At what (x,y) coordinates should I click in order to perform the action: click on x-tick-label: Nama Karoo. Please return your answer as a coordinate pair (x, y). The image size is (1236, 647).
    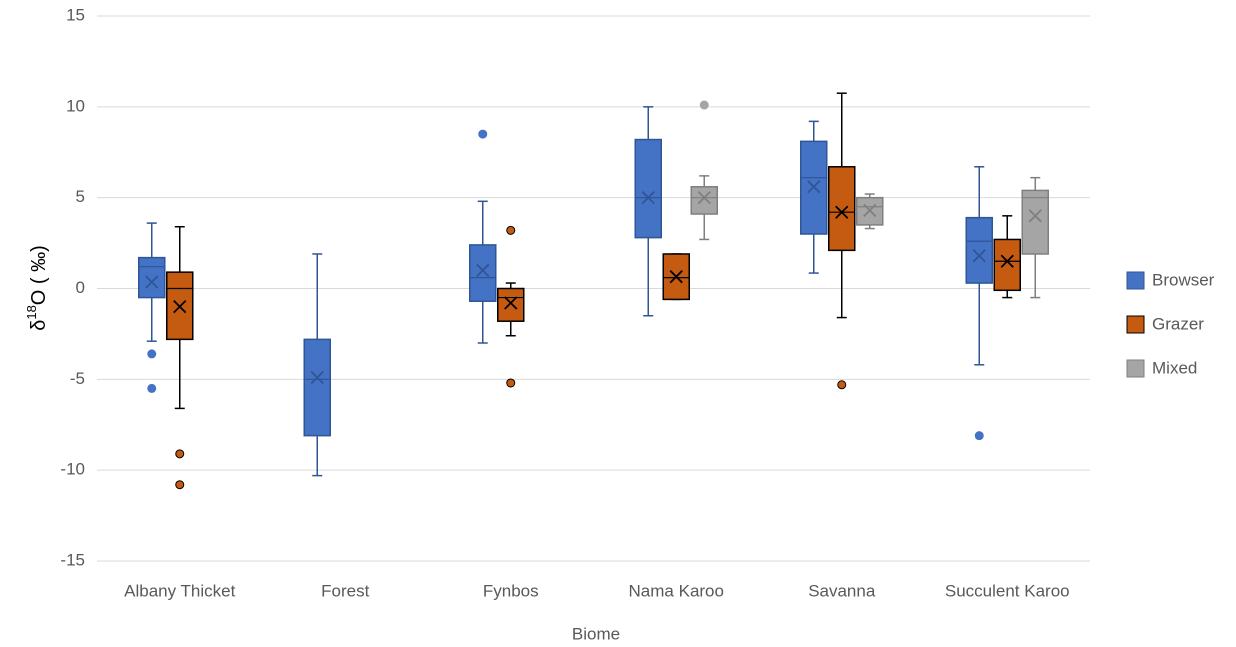
    Looking at the image, I should click on (676, 590).